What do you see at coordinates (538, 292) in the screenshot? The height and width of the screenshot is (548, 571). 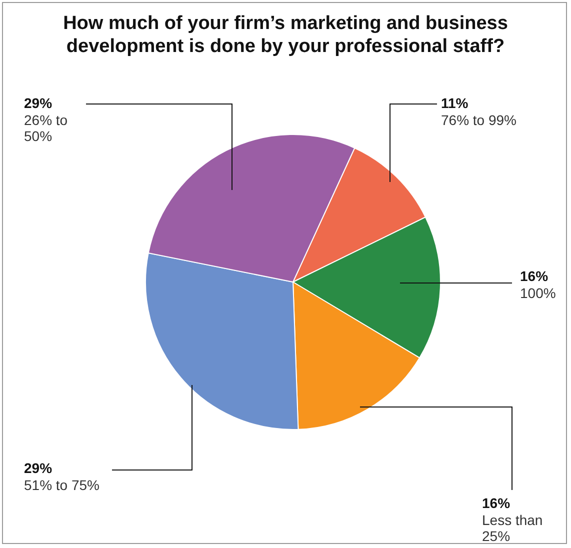 I see `slice-label: 100%` at bounding box center [538, 292].